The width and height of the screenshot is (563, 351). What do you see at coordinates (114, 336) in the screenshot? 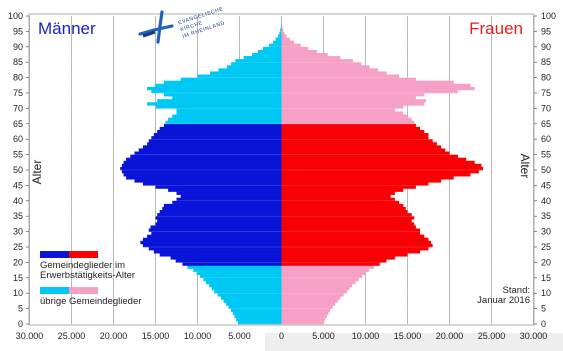
I see `x-tick-label-2: 20.000` at bounding box center [114, 336].